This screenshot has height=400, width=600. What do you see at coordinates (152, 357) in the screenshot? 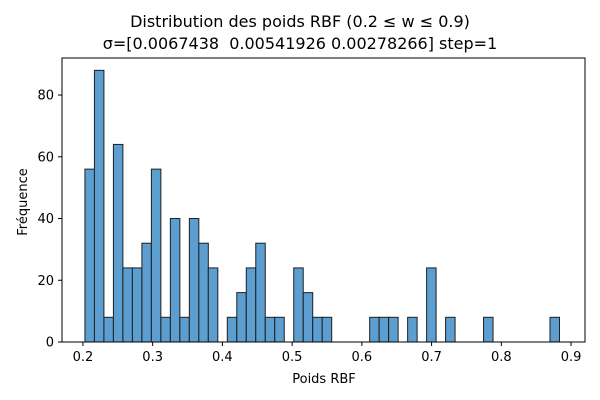
I see `x-tick-label: 0.3` at bounding box center [152, 357].